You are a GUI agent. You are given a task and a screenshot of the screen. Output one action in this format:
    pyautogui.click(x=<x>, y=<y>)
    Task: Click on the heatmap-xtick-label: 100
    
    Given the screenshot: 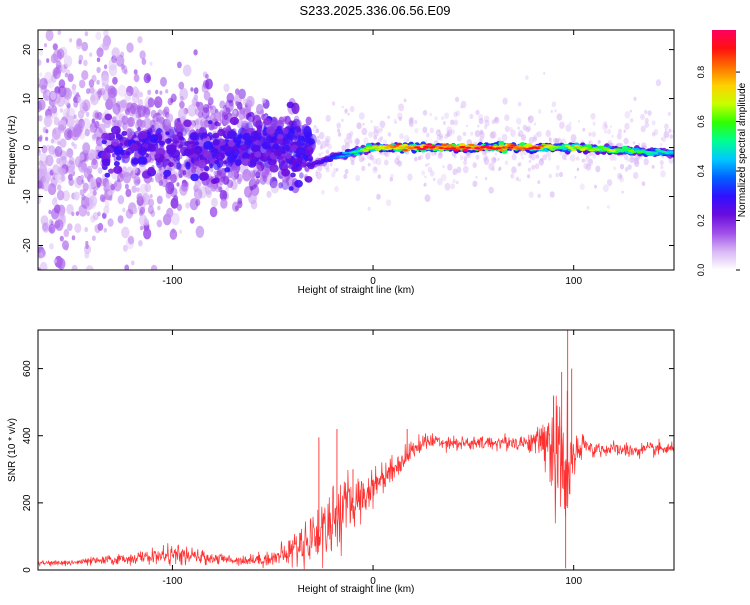 What is the action you would take?
    pyautogui.click(x=573, y=281)
    